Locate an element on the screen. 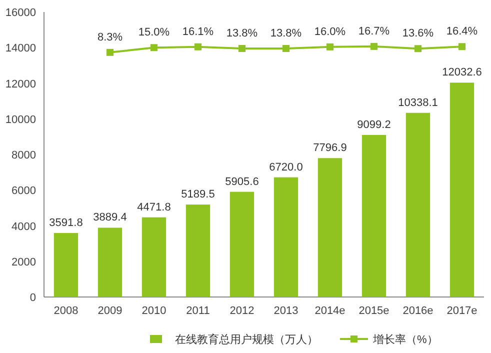  x-tick-label: 2015e is located at coordinates (374, 311).